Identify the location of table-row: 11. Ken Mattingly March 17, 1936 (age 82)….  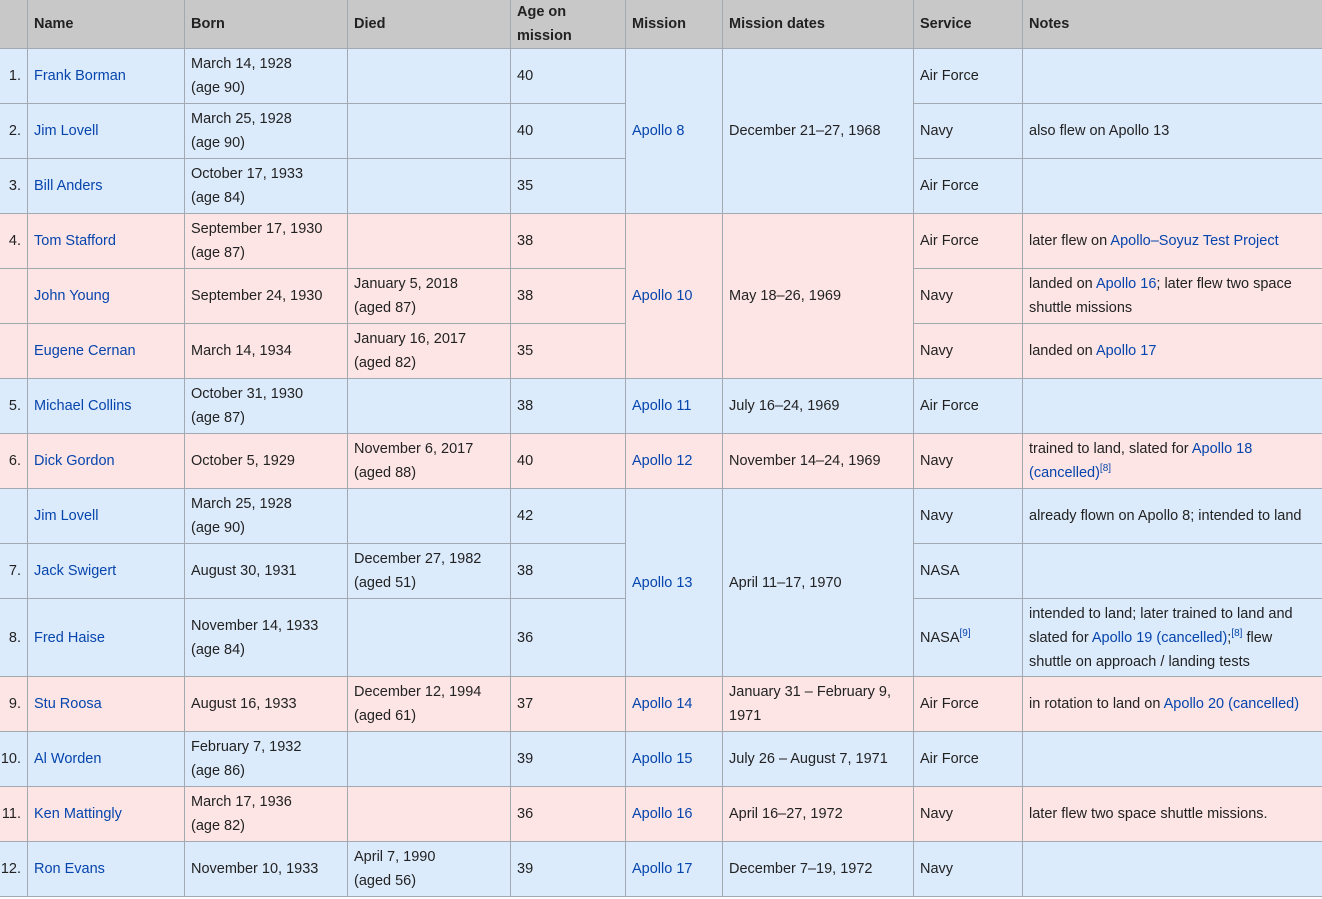
(661, 814).